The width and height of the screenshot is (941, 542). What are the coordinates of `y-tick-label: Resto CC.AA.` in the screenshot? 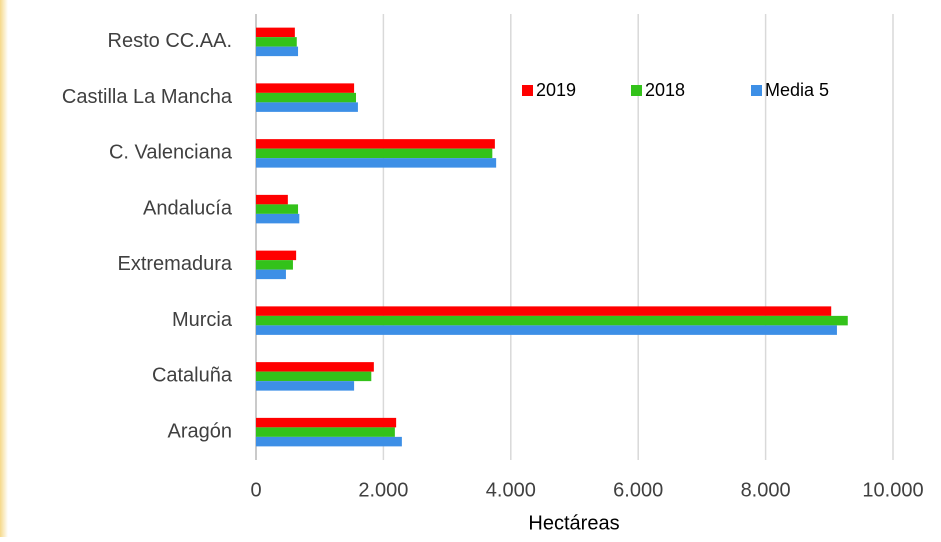 It's located at (170, 41).